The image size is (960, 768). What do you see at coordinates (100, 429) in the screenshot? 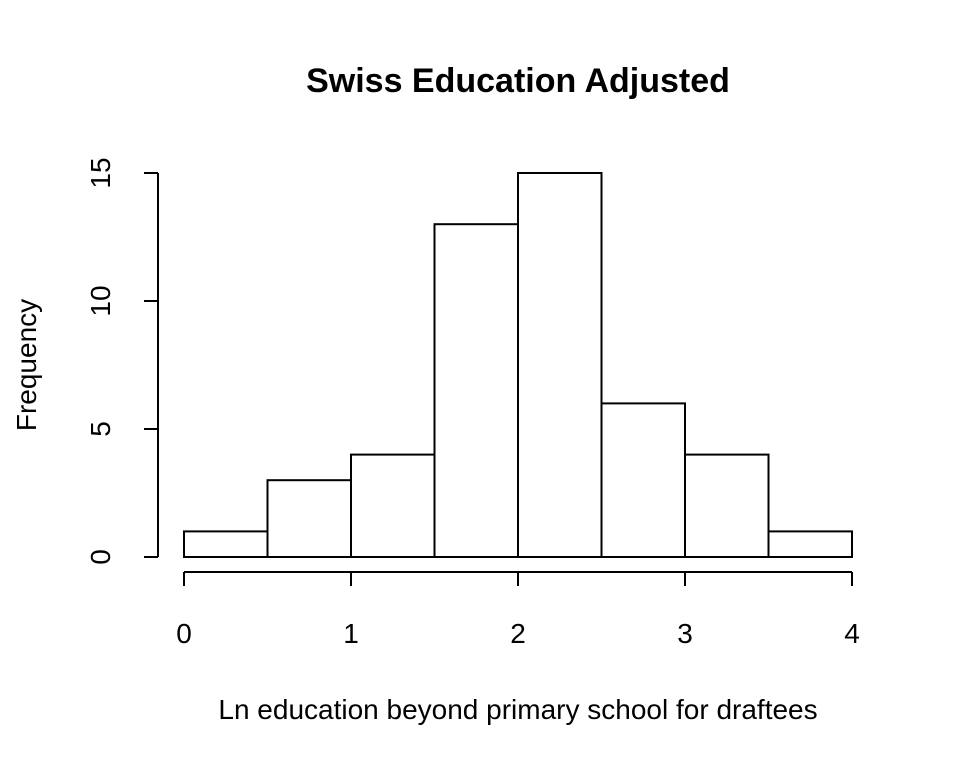
I see `y-tick-label-1: 5` at bounding box center [100, 429].